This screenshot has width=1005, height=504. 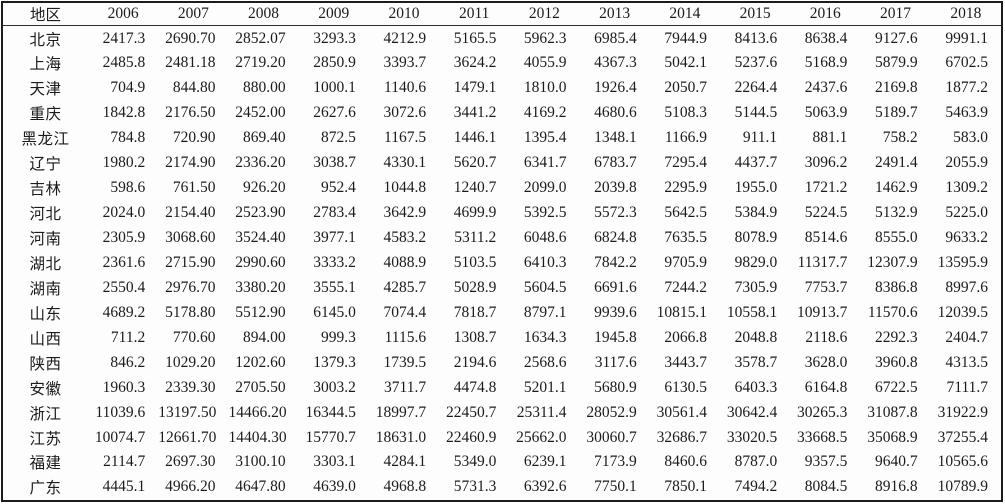 What do you see at coordinates (822, 312) in the screenshot?
I see `value-cell-2016: 10913.7` at bounding box center [822, 312].